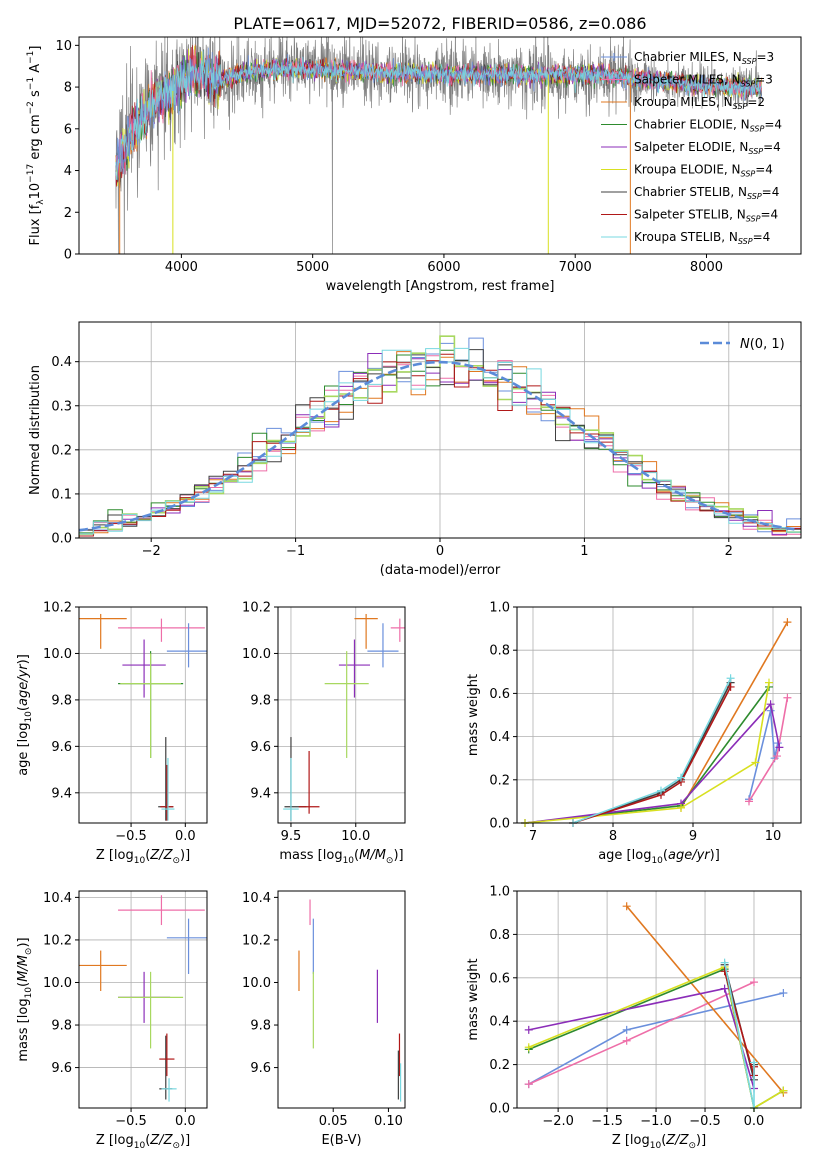 The image size is (819, 1170). What do you see at coordinates (440, 551) in the screenshot?
I see `x-tick-label: 0` at bounding box center [440, 551].